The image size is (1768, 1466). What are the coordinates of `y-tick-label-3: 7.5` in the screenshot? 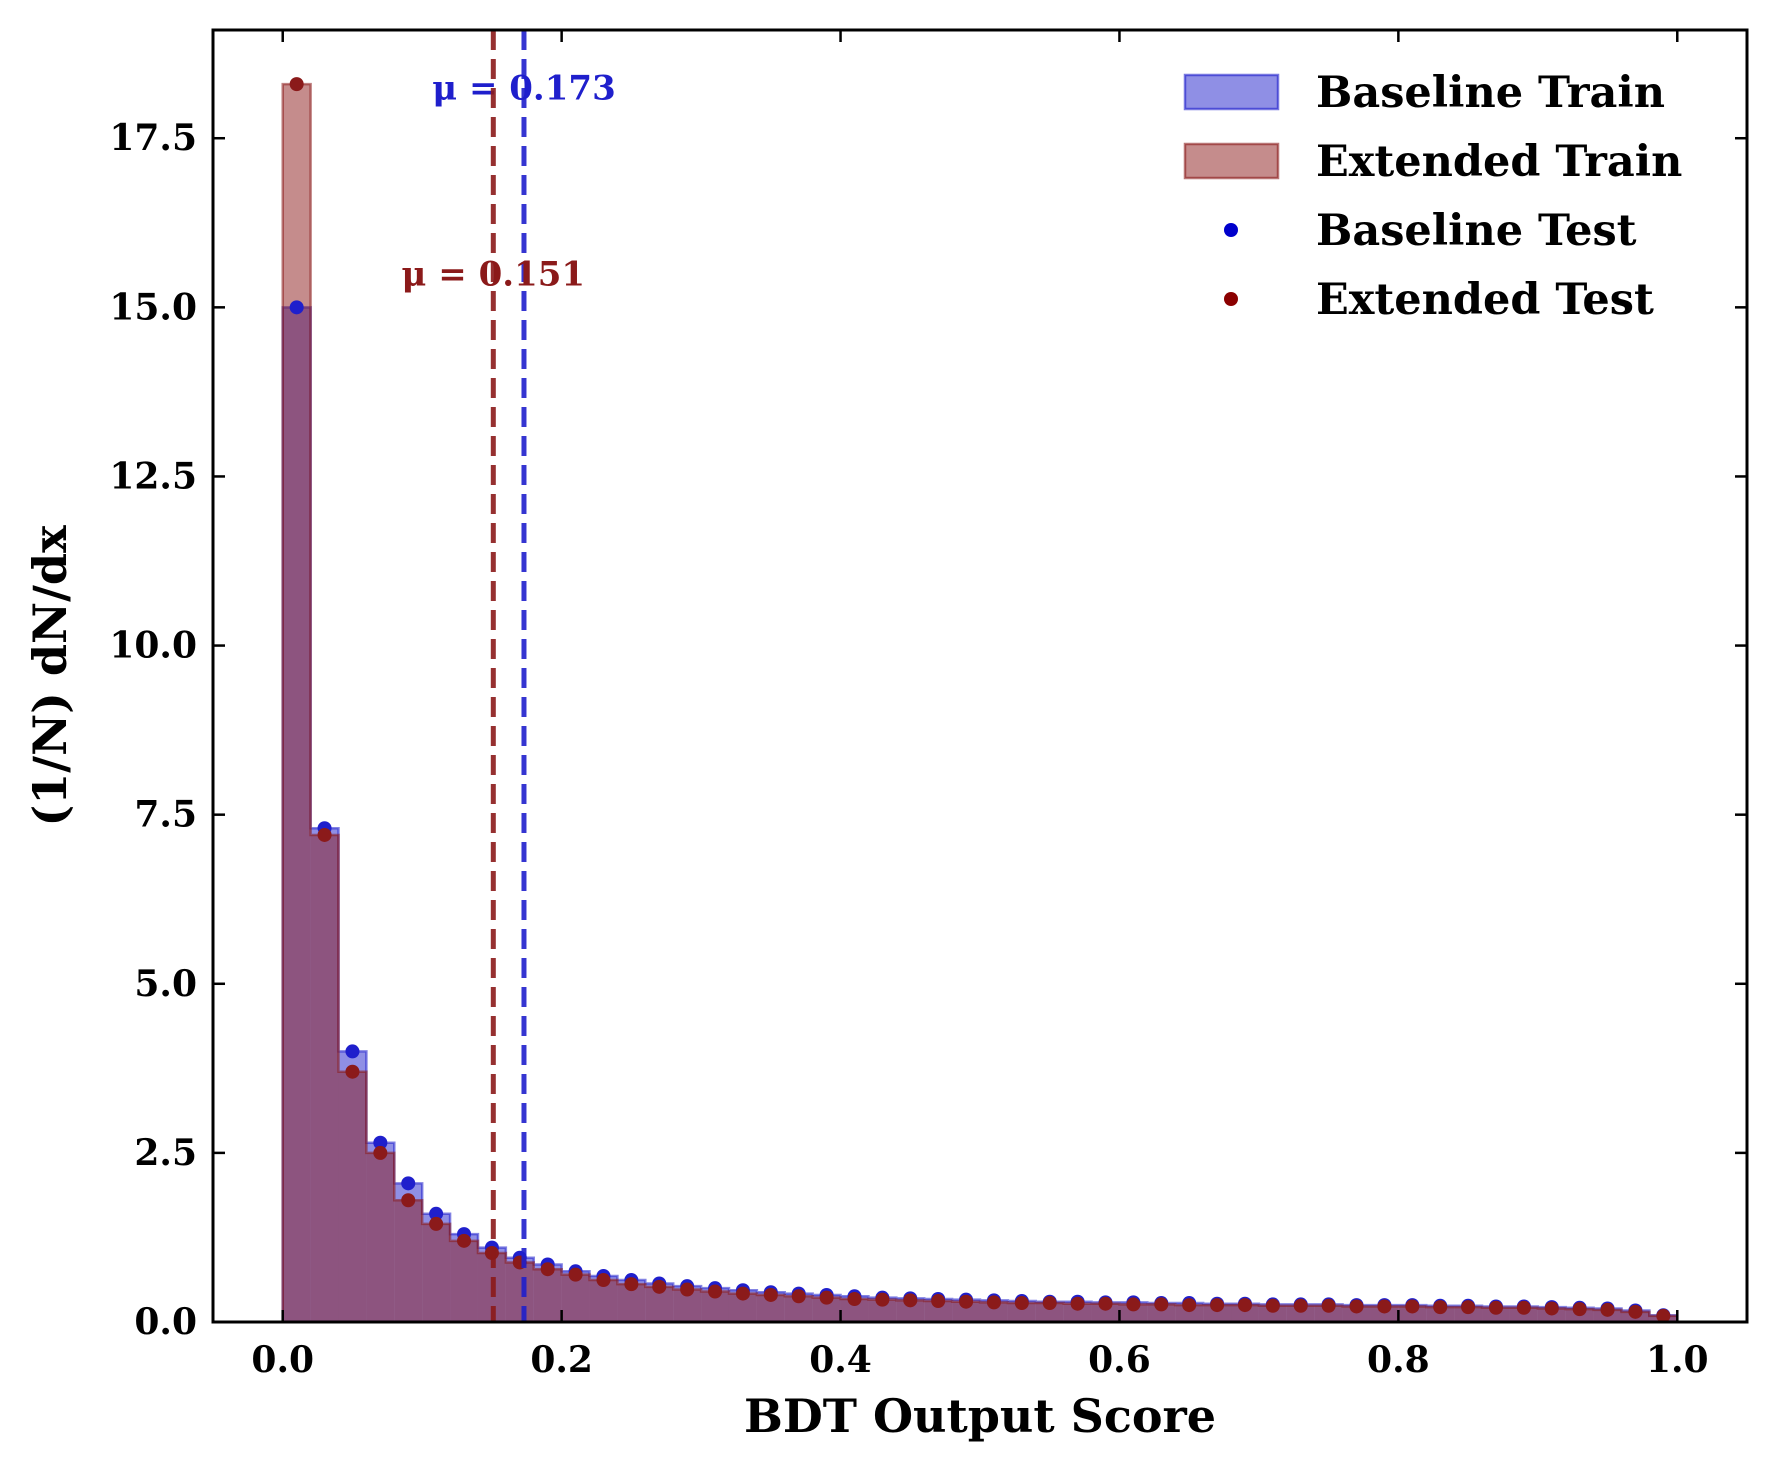 It's located at (165, 815).